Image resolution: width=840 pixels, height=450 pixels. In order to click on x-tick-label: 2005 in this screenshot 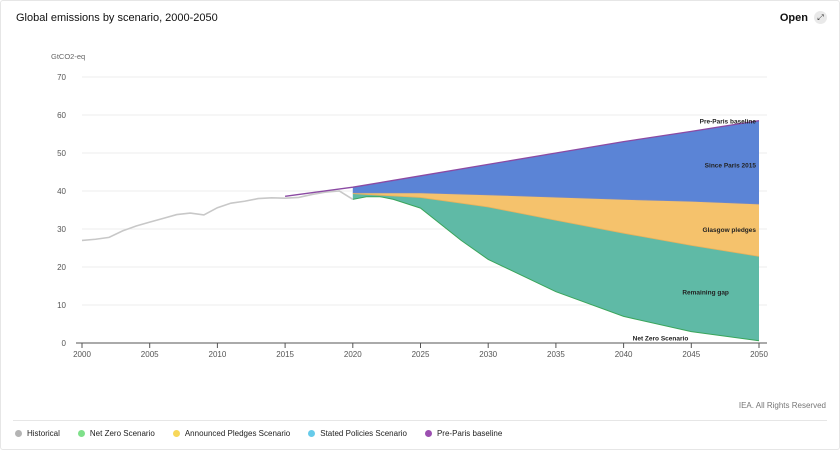, I will do `click(150, 354)`.